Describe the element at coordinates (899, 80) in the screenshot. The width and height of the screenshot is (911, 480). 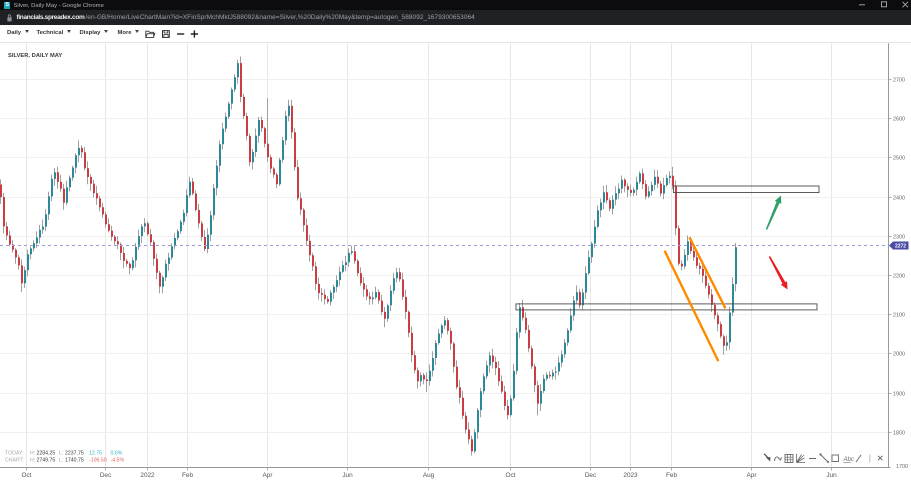
I see `svg-text: 2700` at that location.